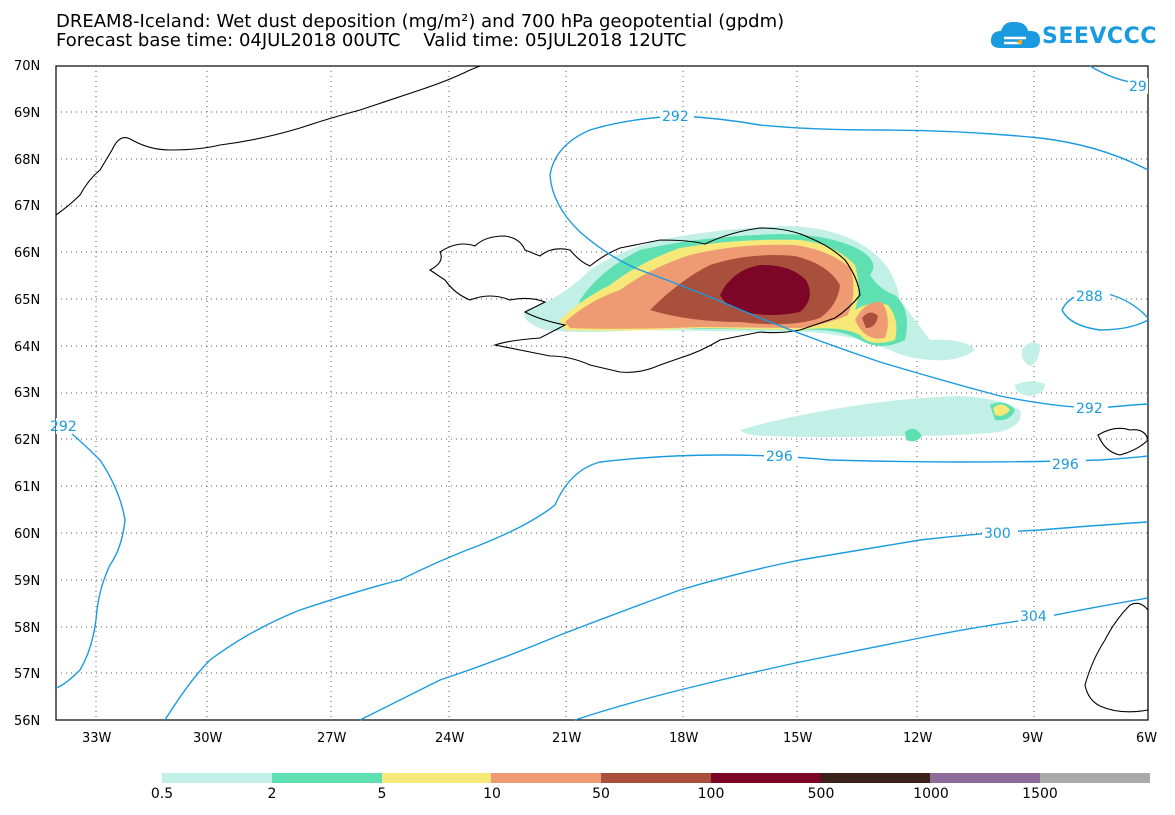 This screenshot has width=1175, height=815. I want to click on lon-label: 27W, so click(332, 738).